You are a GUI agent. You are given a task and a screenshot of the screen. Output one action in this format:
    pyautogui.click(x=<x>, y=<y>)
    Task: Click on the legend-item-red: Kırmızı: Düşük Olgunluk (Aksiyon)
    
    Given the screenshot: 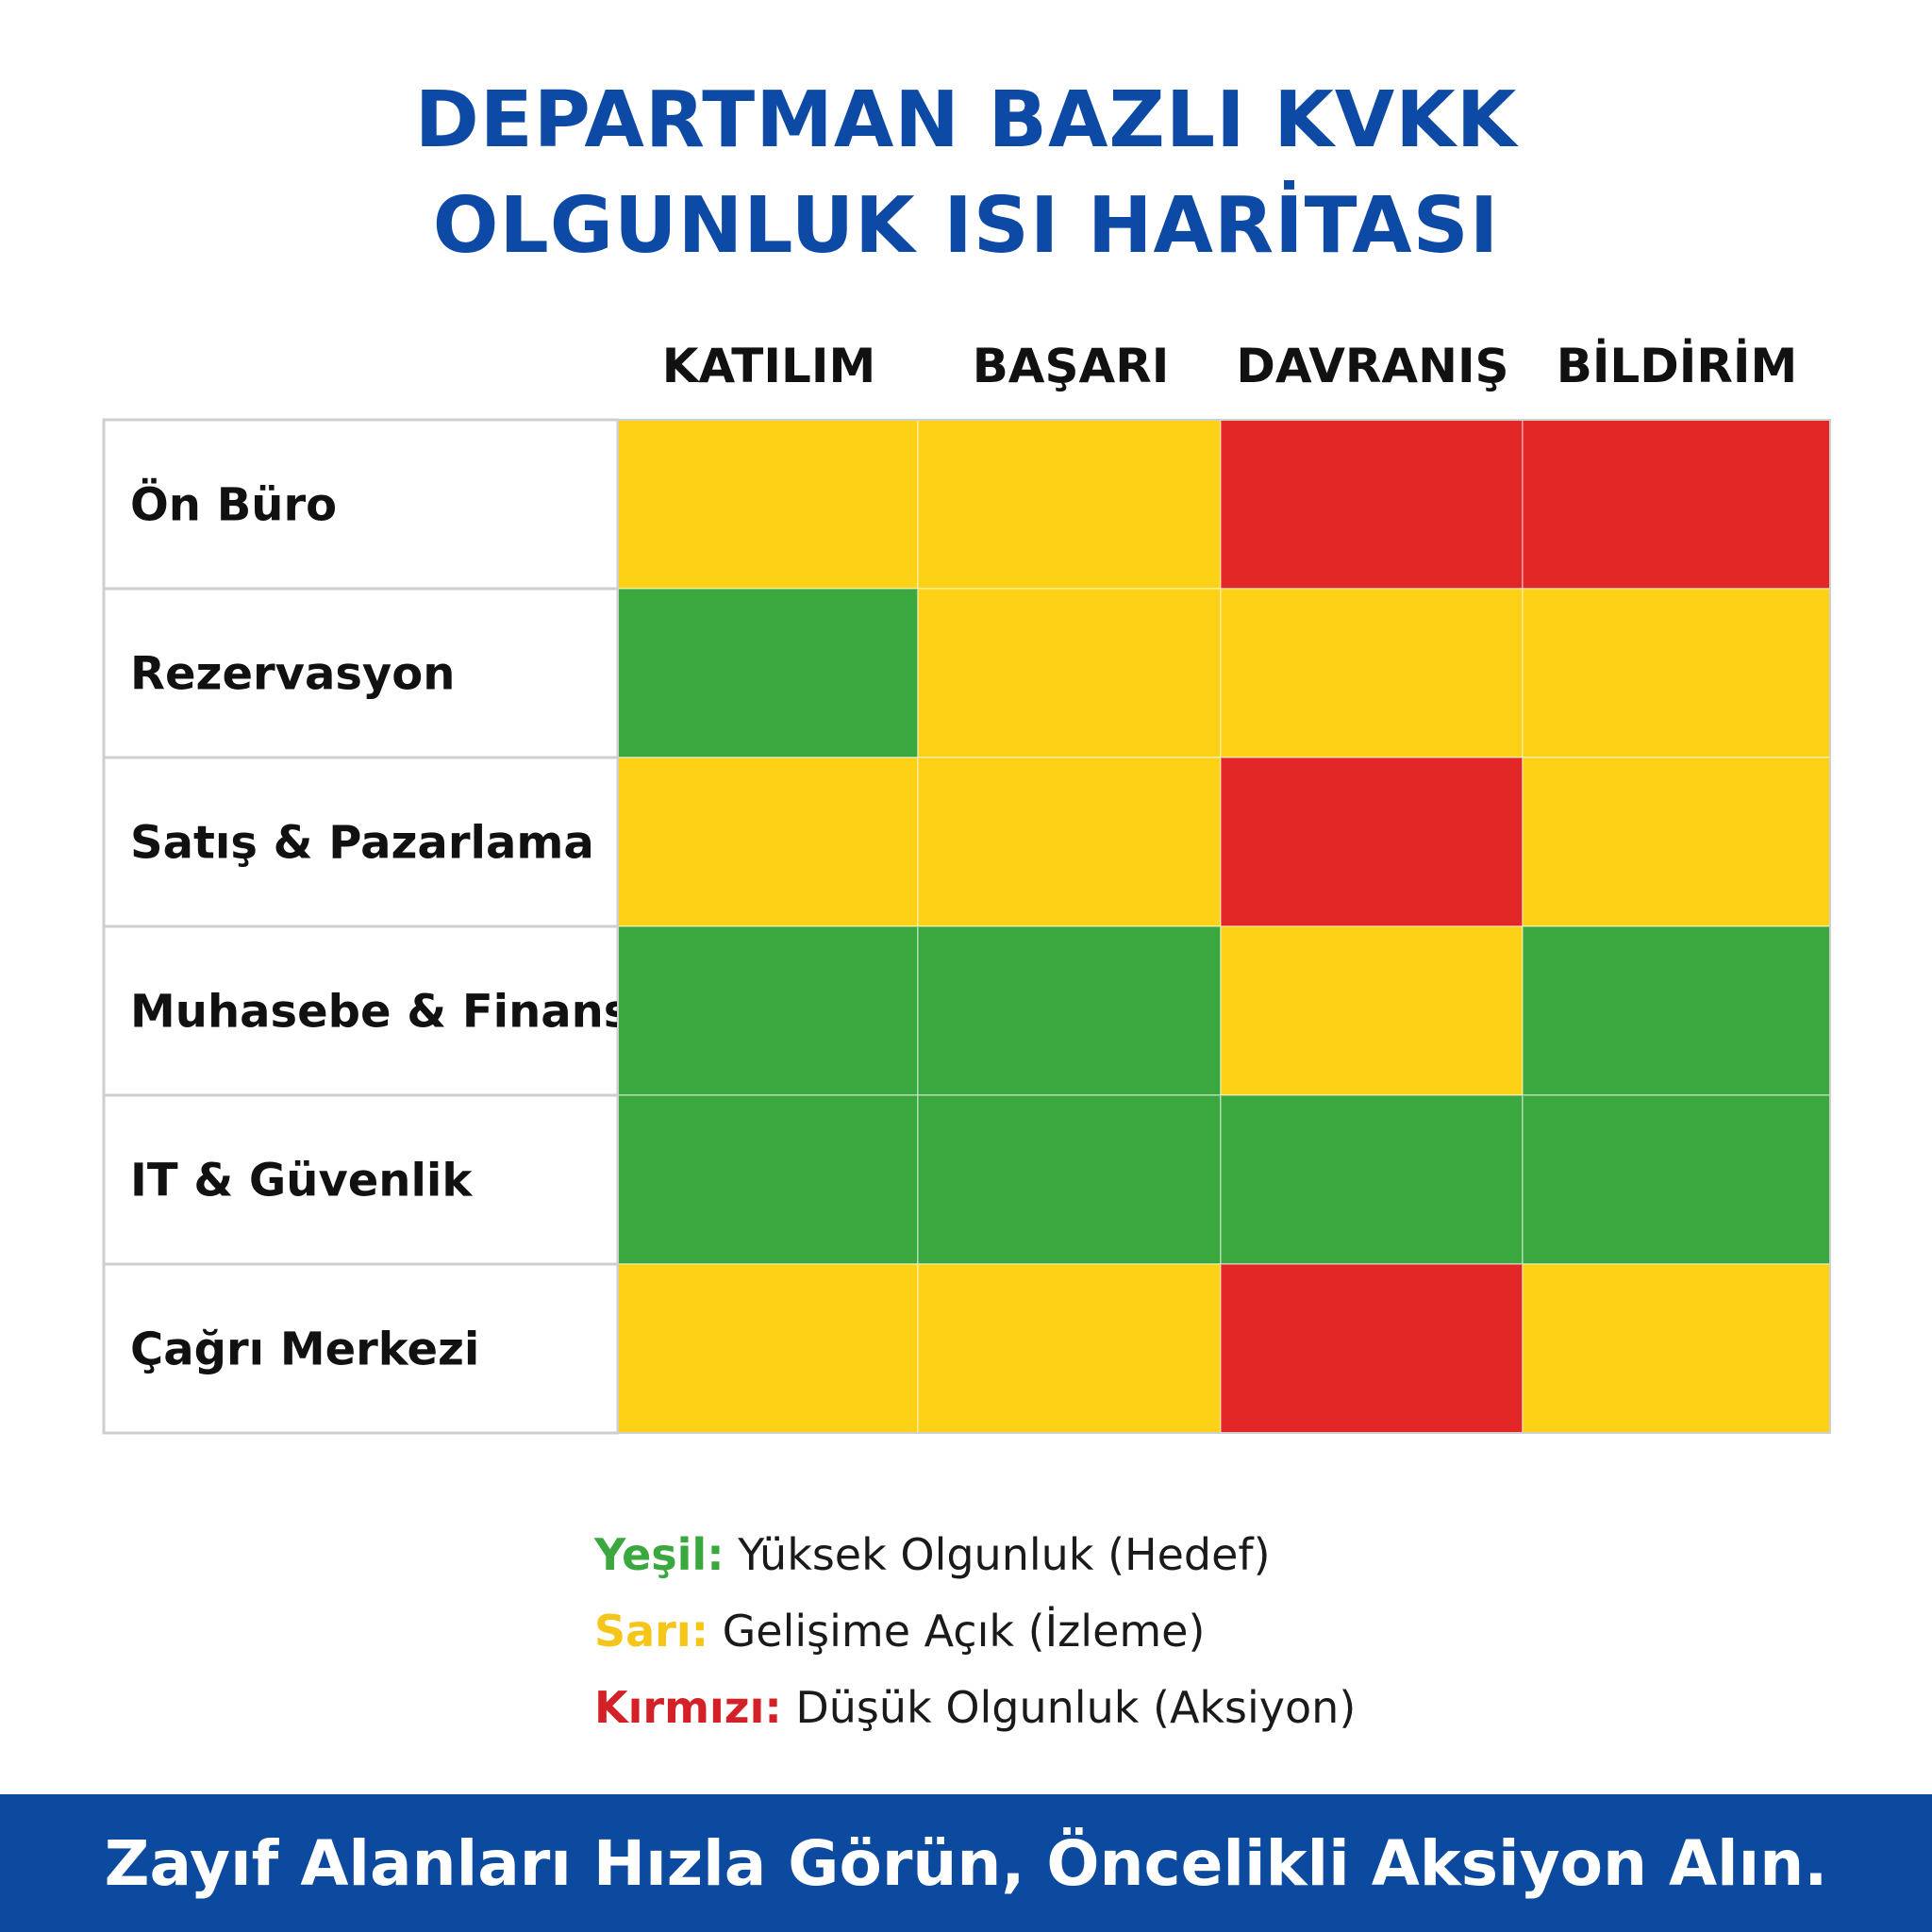 What is the action you would take?
    pyautogui.click(x=975, y=1708)
    